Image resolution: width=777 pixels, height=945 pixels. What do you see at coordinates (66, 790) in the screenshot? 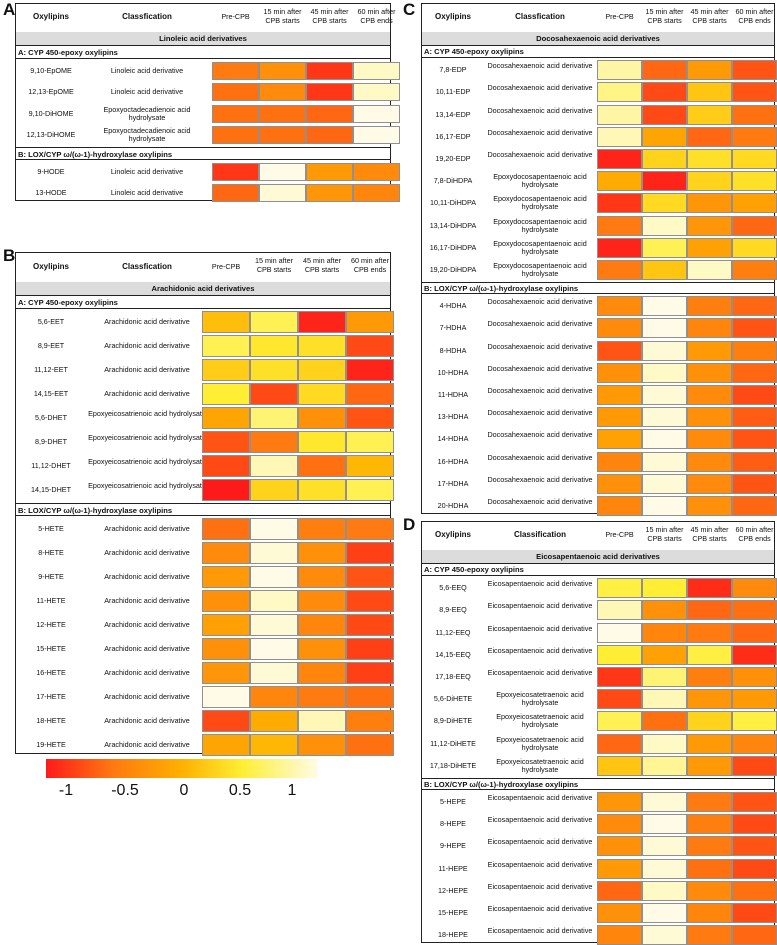
I see `color-scale-tick: -1` at bounding box center [66, 790].